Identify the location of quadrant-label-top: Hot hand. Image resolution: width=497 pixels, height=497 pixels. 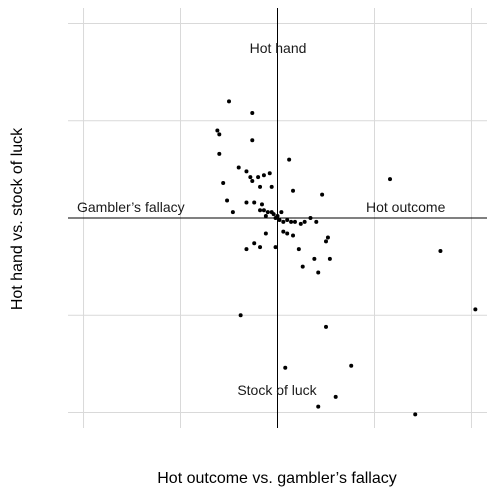
(278, 48).